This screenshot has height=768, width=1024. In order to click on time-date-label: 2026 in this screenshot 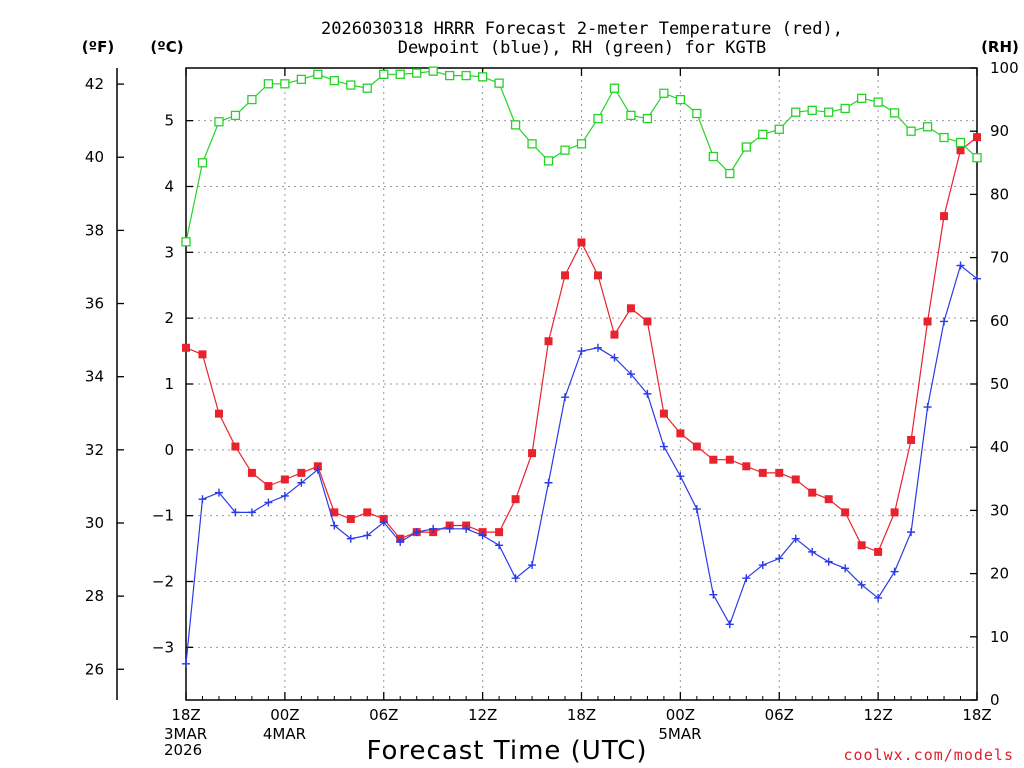, I will do `click(183, 750)`.